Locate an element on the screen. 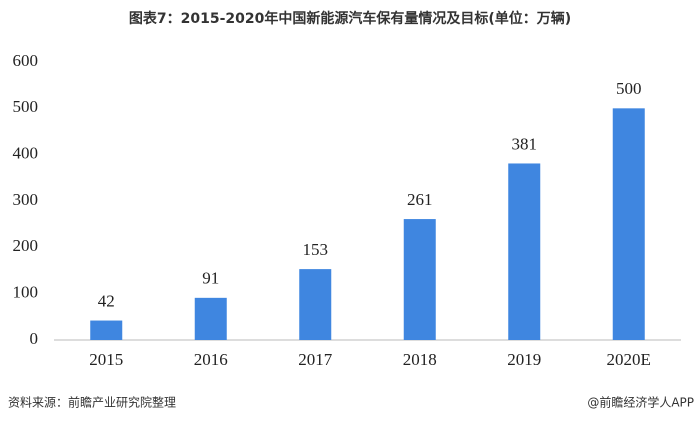 The height and width of the screenshot is (422, 700). x-tick-label: 2018 is located at coordinates (420, 359).